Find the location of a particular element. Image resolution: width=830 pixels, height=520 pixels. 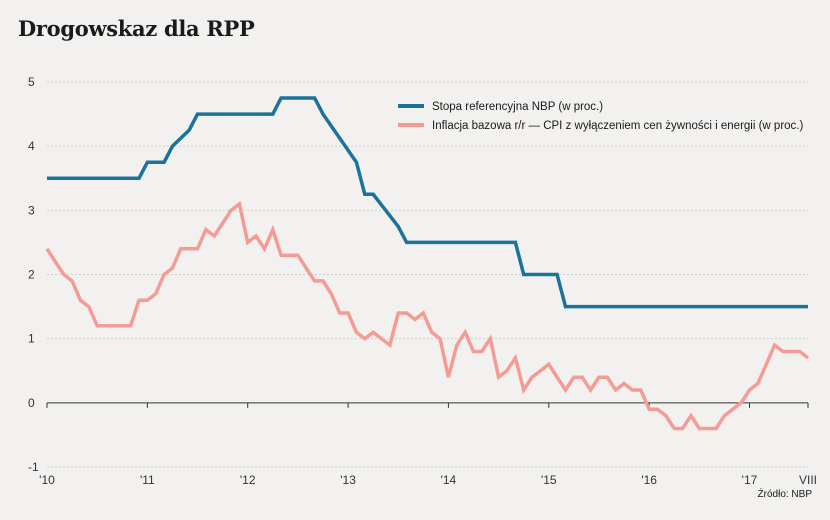

y-axis-ticks: 5 4 3 2 1 0 -1 is located at coordinates (33, 274).